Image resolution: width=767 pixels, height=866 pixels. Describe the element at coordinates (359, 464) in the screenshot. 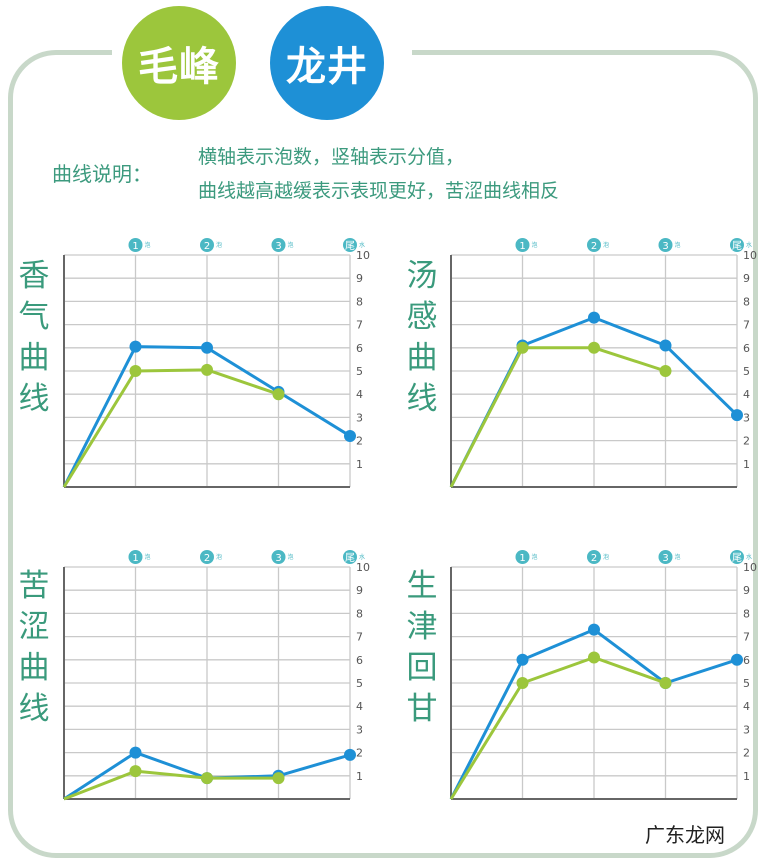

I see `y-tick-label: 1` at that location.